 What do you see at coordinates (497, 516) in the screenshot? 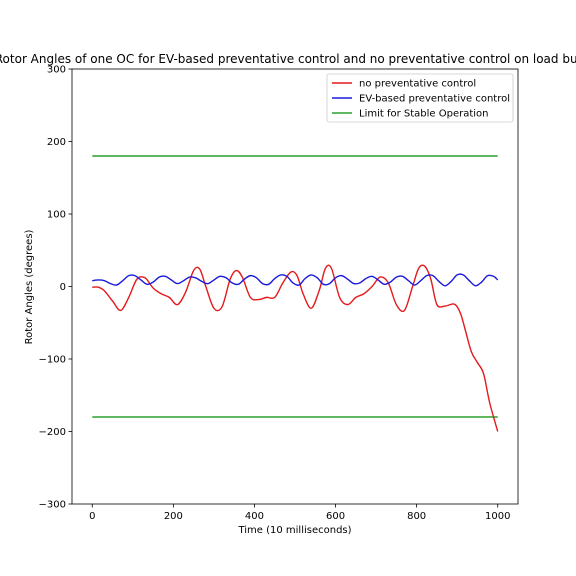
I see `x-tick-label: 1000` at bounding box center [497, 516].